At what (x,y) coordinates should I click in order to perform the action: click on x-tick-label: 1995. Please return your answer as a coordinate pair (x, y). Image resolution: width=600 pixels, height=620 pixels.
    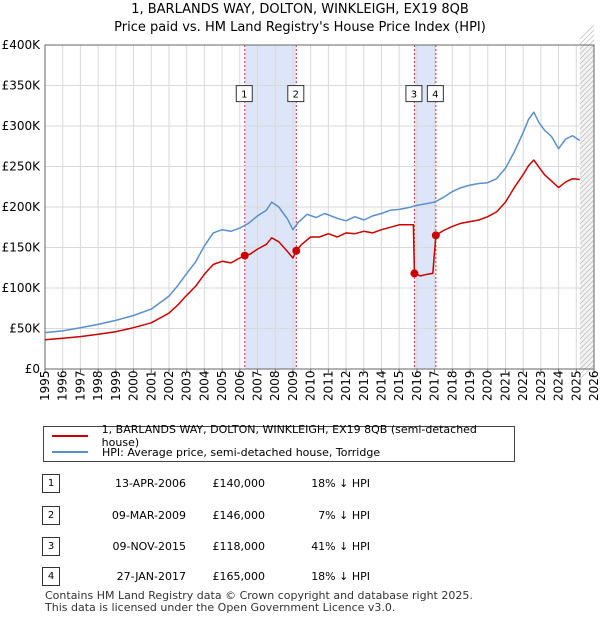
    Looking at the image, I should click on (45, 385).